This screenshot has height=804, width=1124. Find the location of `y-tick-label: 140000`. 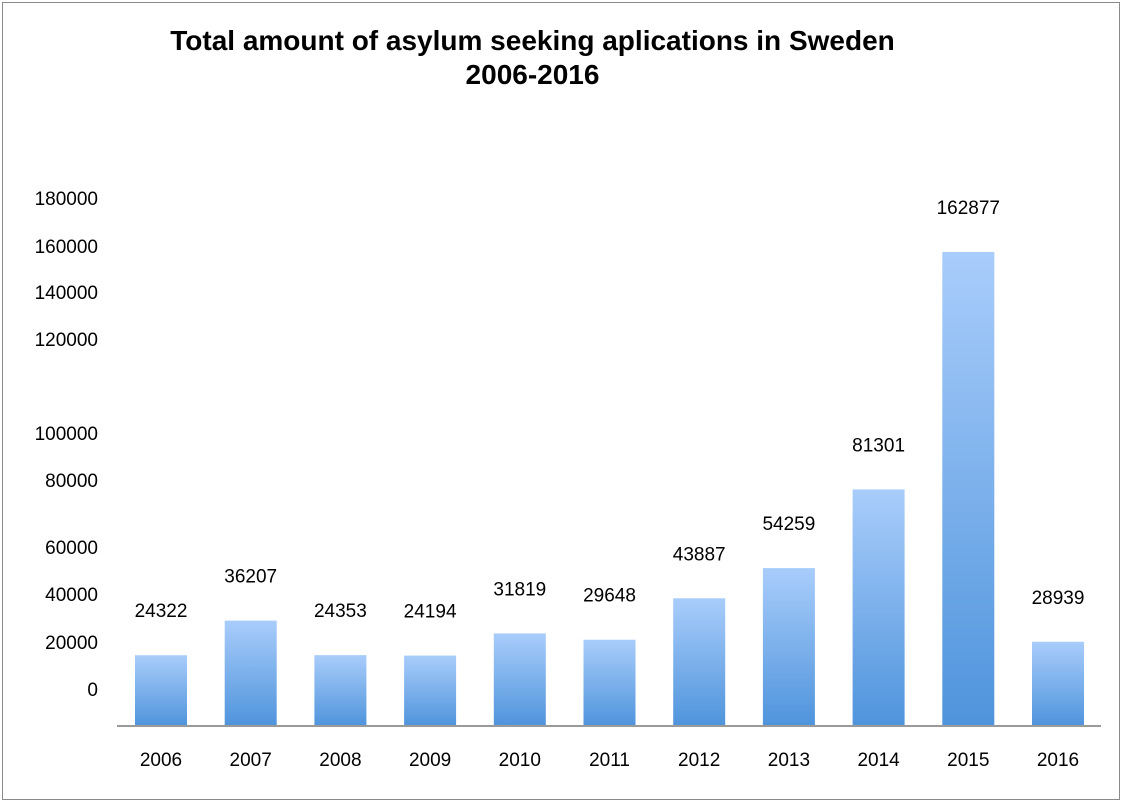

y-tick-label: 140000 is located at coordinates (66, 293).